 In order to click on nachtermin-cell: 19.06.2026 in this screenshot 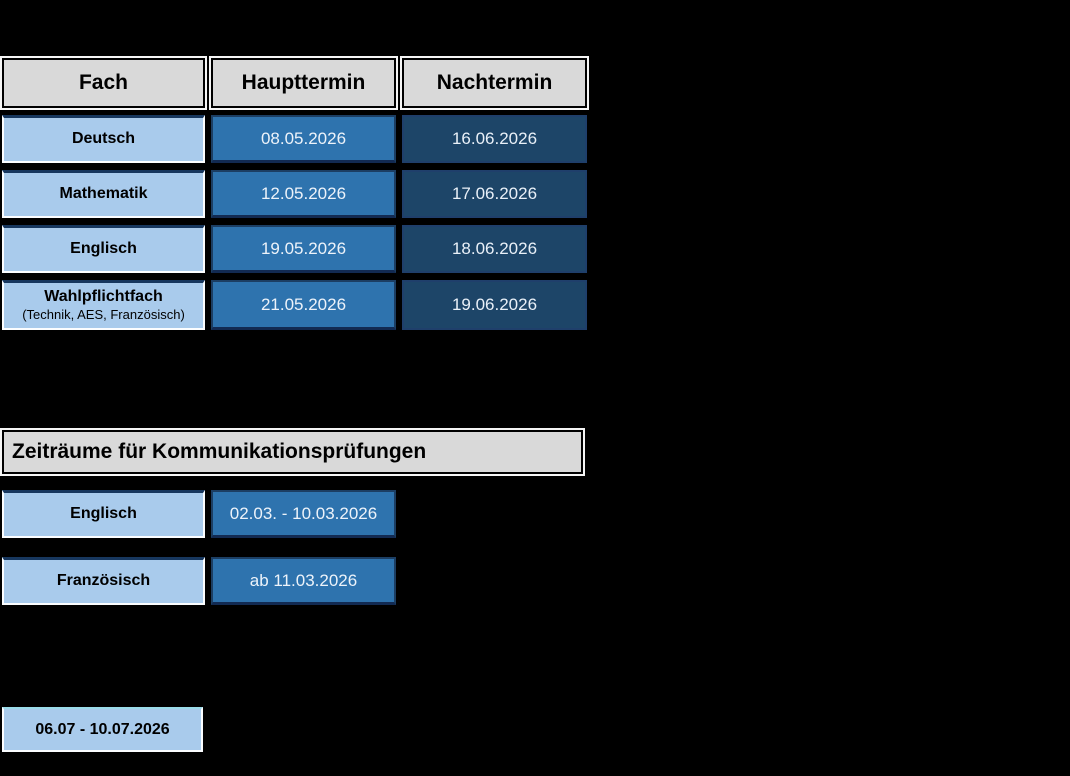, I will do `click(494, 305)`.